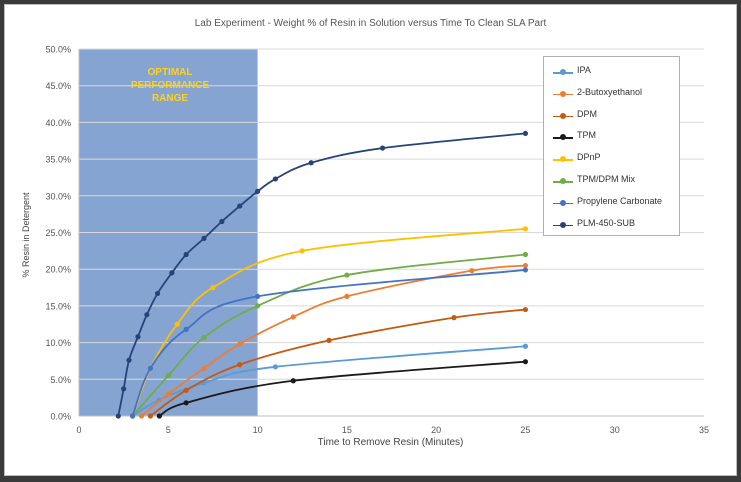 This screenshot has height=482, width=741. What do you see at coordinates (58, 233) in the screenshot?
I see `y-tick-label: 25.0%` at bounding box center [58, 233].